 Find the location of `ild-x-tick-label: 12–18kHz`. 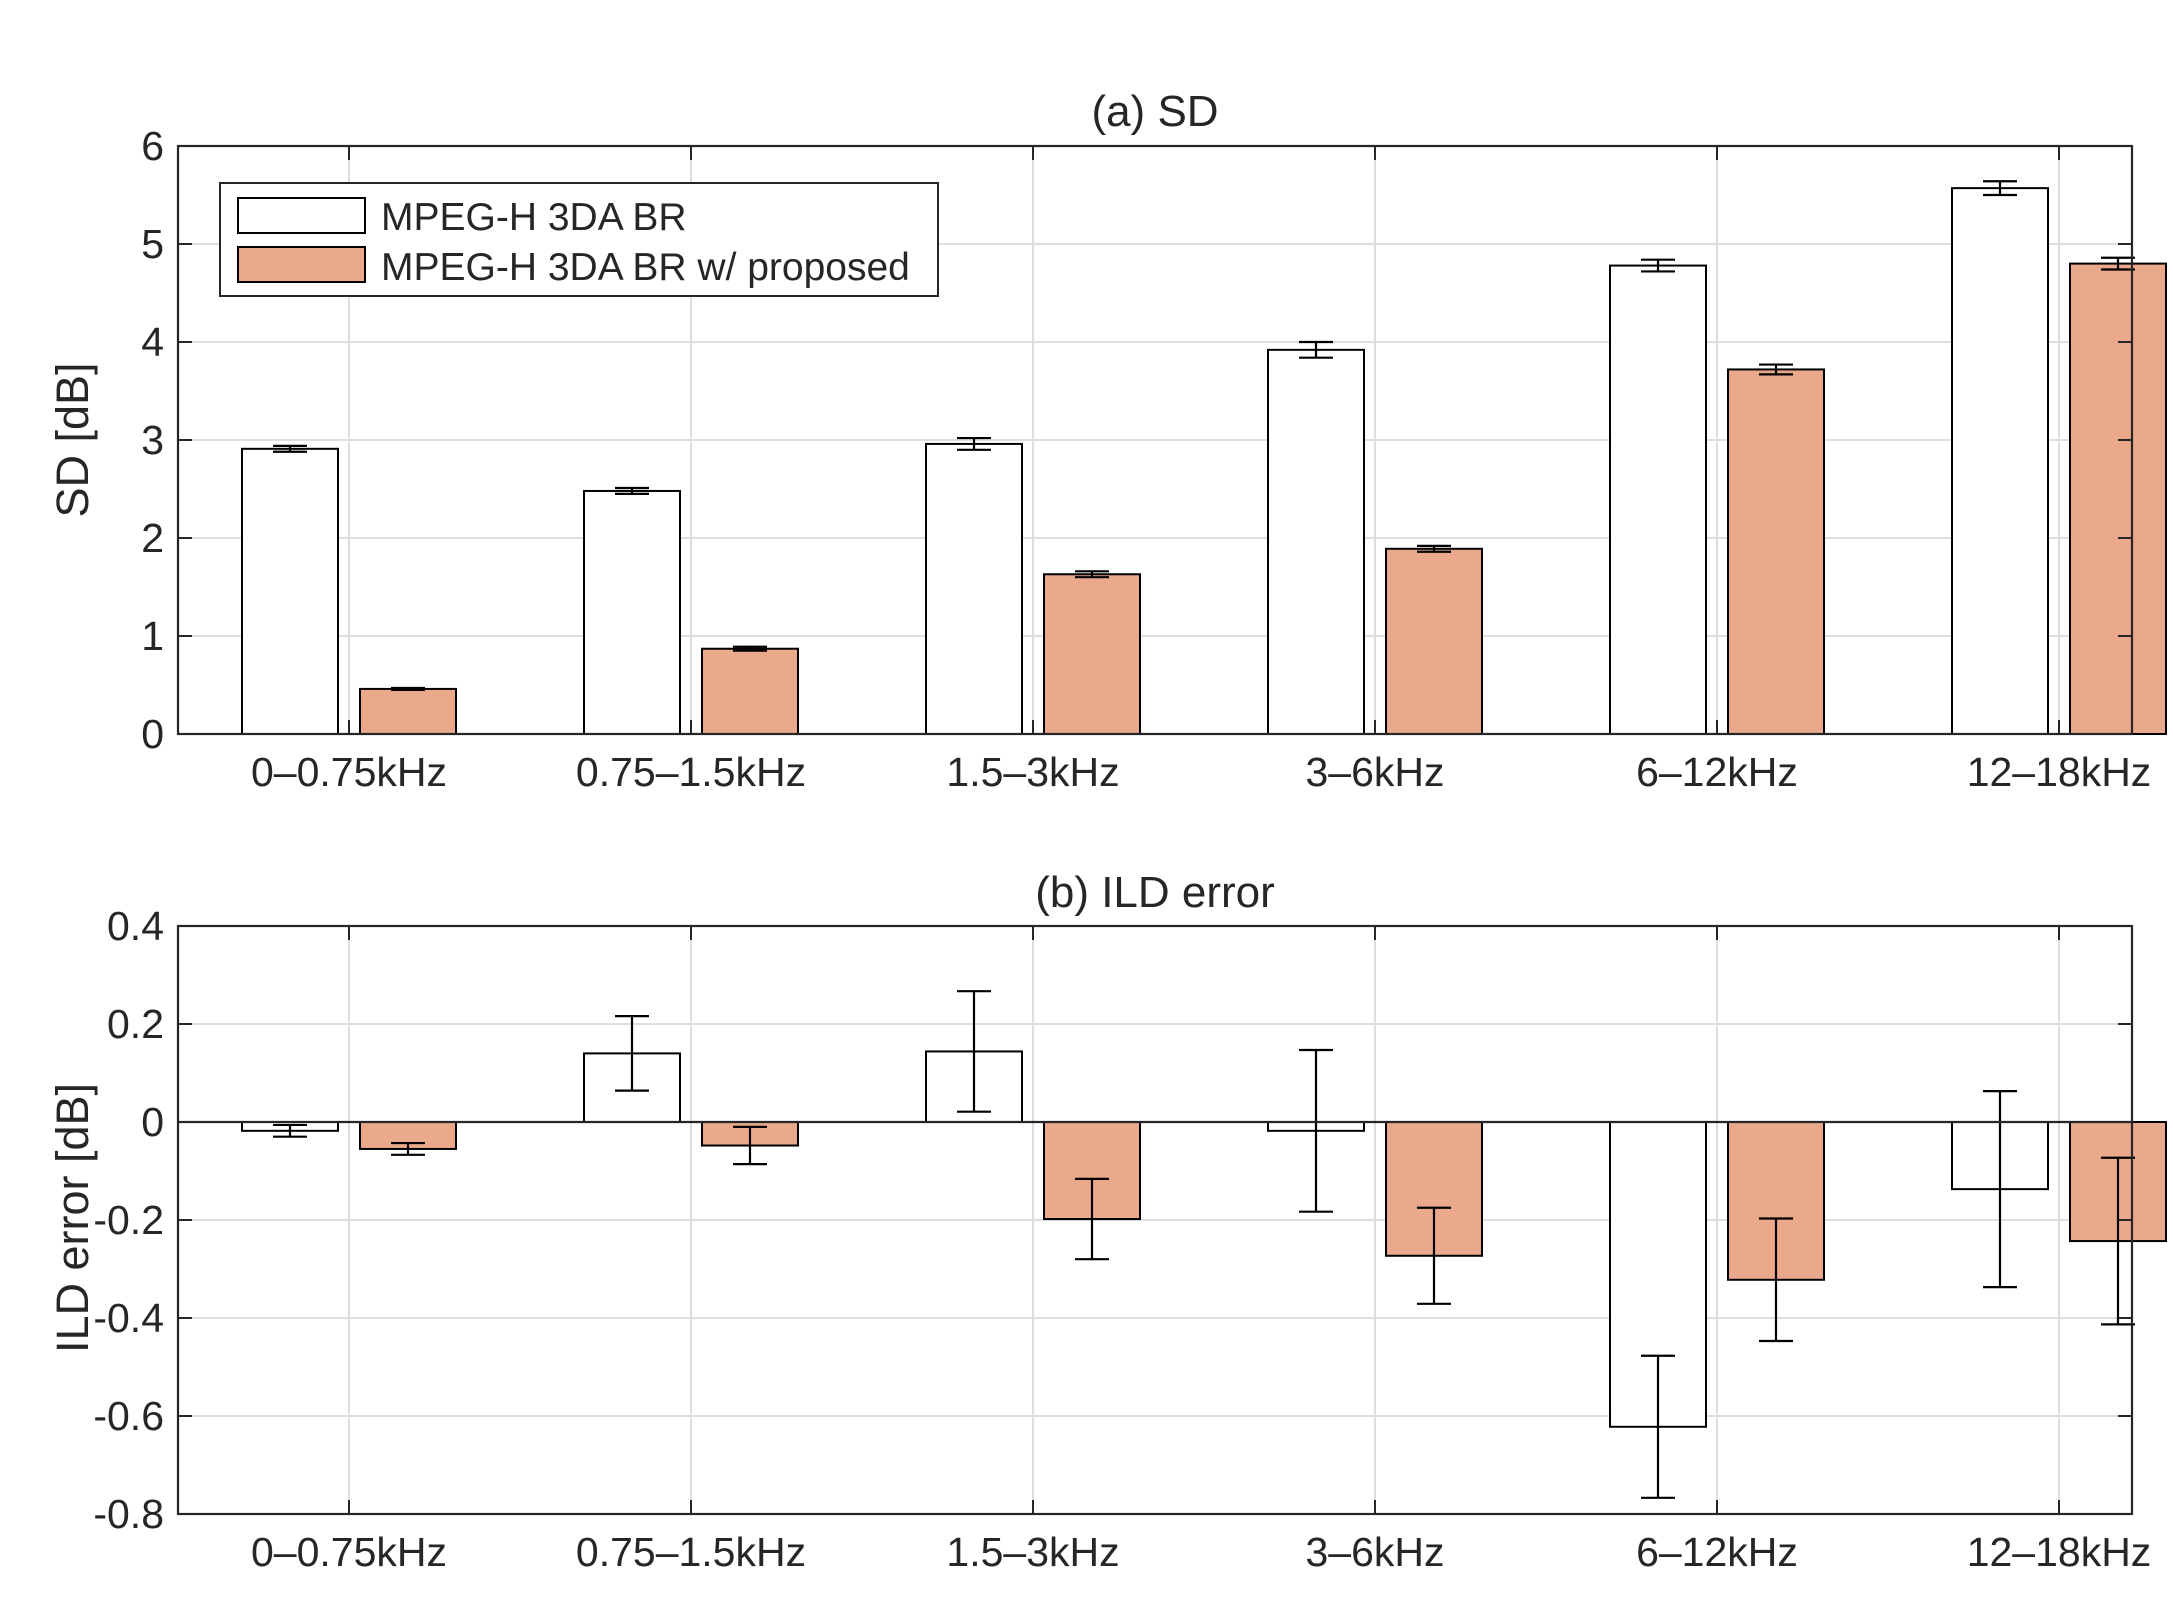

ild-x-tick-label: 12–18kHz is located at coordinates (2059, 1552).